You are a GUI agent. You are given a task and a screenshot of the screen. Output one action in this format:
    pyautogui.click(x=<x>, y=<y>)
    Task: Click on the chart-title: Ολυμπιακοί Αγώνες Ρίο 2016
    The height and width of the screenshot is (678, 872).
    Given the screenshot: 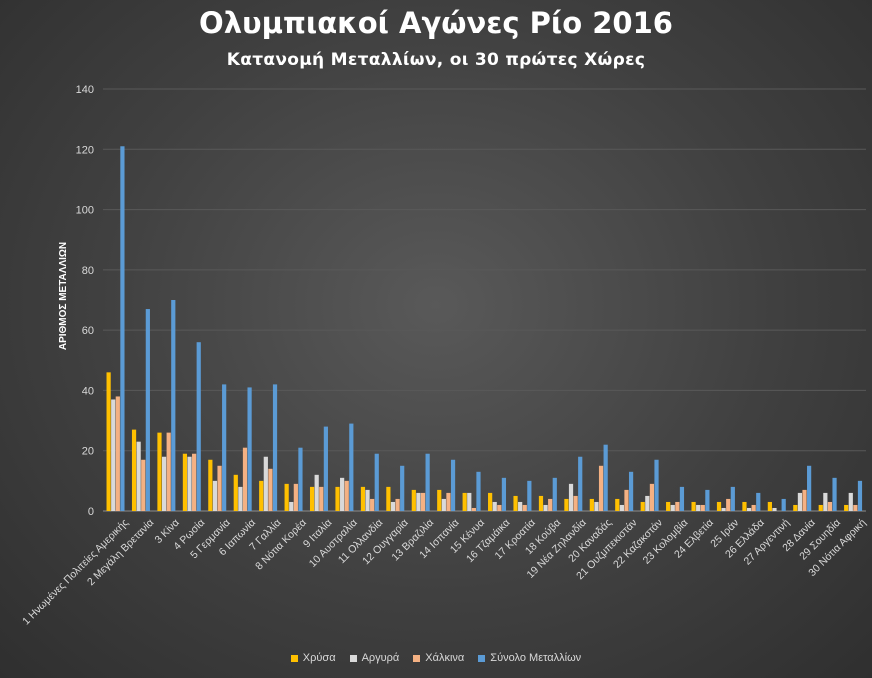 What is the action you would take?
    pyautogui.click(x=436, y=23)
    